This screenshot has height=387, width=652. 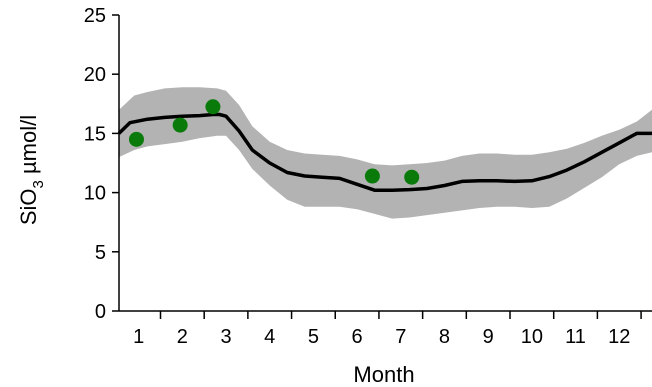 I want to click on y-tick-label: 20, so click(x=95, y=75).